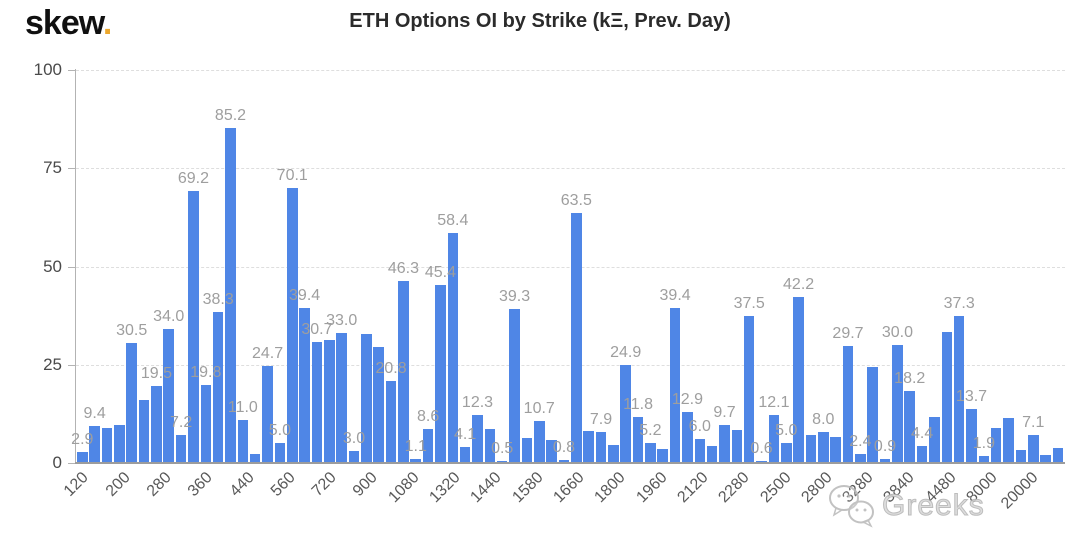 This screenshot has width=1080, height=543. Describe the element at coordinates (159, 484) in the screenshot. I see `x-tick-label: 280` at that location.